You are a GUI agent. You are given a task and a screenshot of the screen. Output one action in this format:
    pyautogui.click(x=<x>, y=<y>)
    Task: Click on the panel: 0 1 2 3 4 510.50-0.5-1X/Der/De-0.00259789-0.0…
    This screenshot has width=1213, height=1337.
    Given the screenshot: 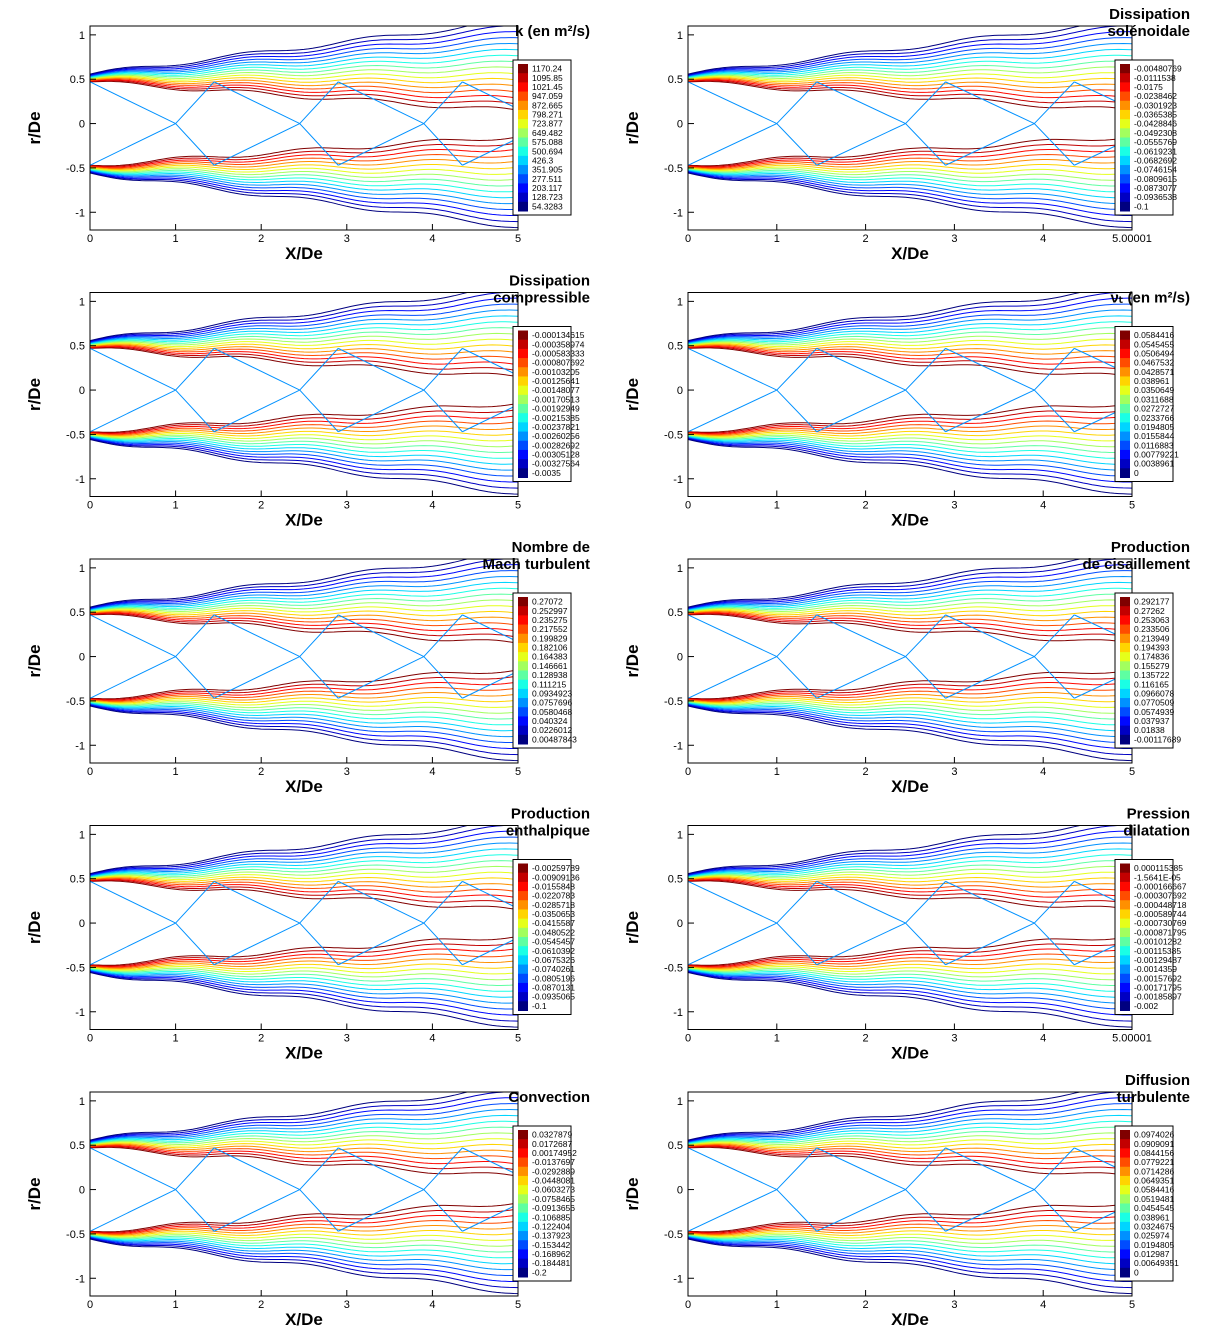 What is the action you would take?
    pyautogui.click(x=307, y=934)
    